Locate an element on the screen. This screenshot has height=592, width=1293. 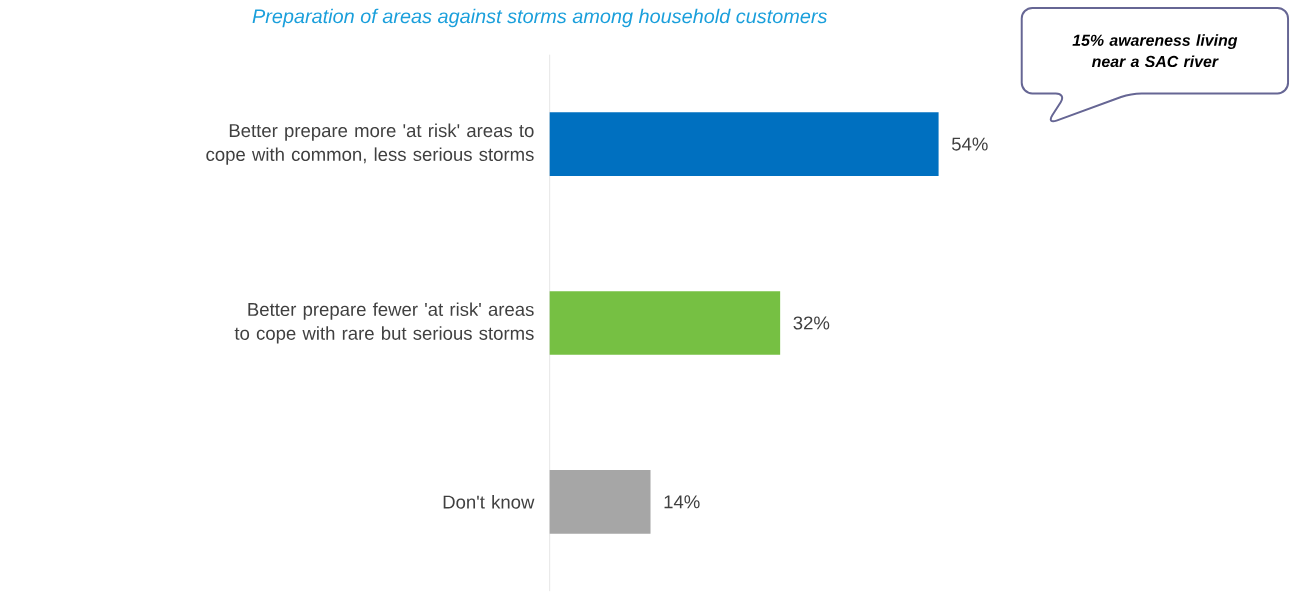
data-label: 54% is located at coordinates (969, 144).